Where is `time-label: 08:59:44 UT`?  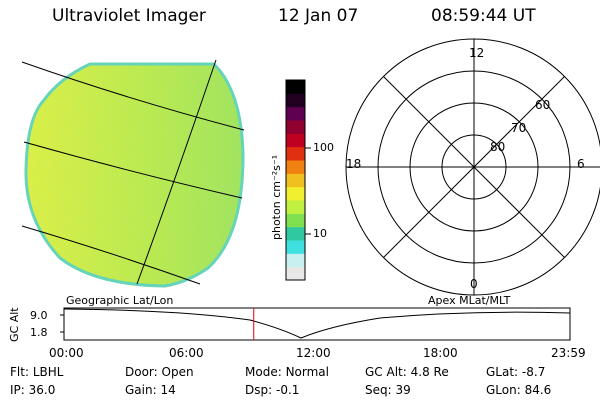
time-label: 08:59:44 UT is located at coordinates (483, 16).